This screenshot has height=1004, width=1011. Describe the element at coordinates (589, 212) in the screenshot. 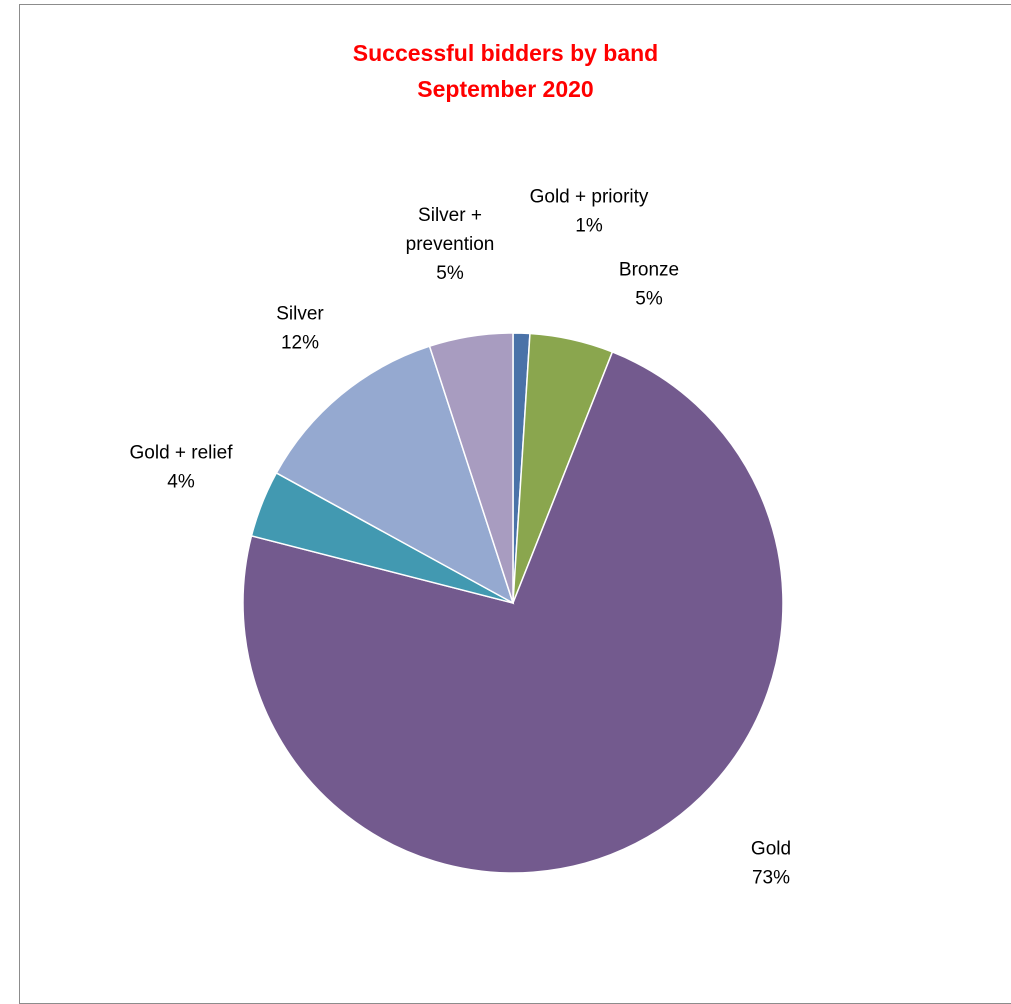

I see `data-label: Gold + priority 1%` at that location.